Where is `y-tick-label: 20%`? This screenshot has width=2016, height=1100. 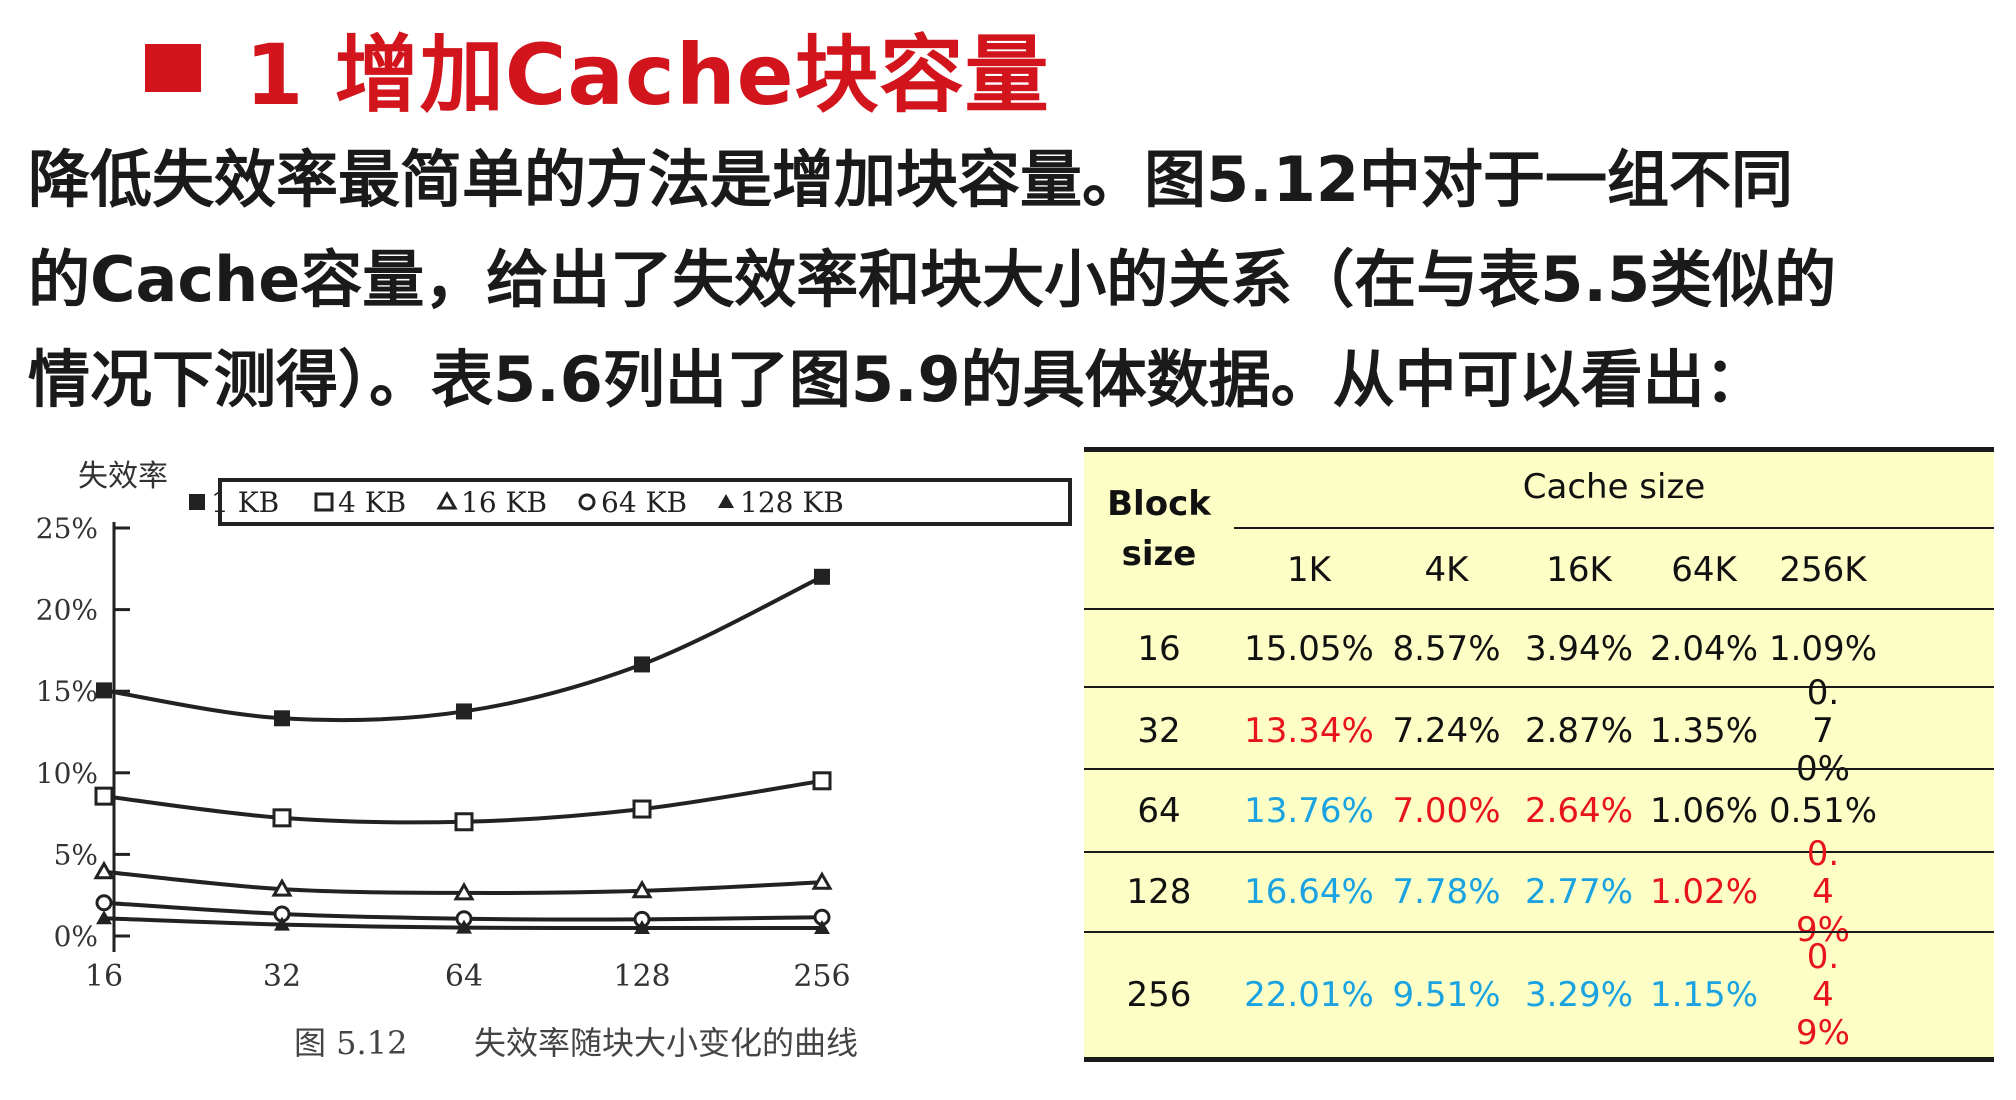 y-tick-label: 20% is located at coordinates (67, 610).